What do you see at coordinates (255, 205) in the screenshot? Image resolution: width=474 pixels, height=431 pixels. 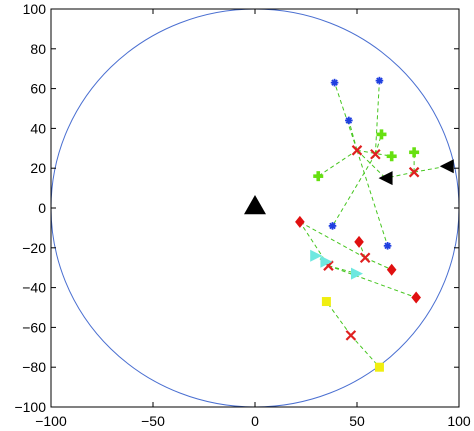 I see `triangle-up-marker` at bounding box center [255, 205].